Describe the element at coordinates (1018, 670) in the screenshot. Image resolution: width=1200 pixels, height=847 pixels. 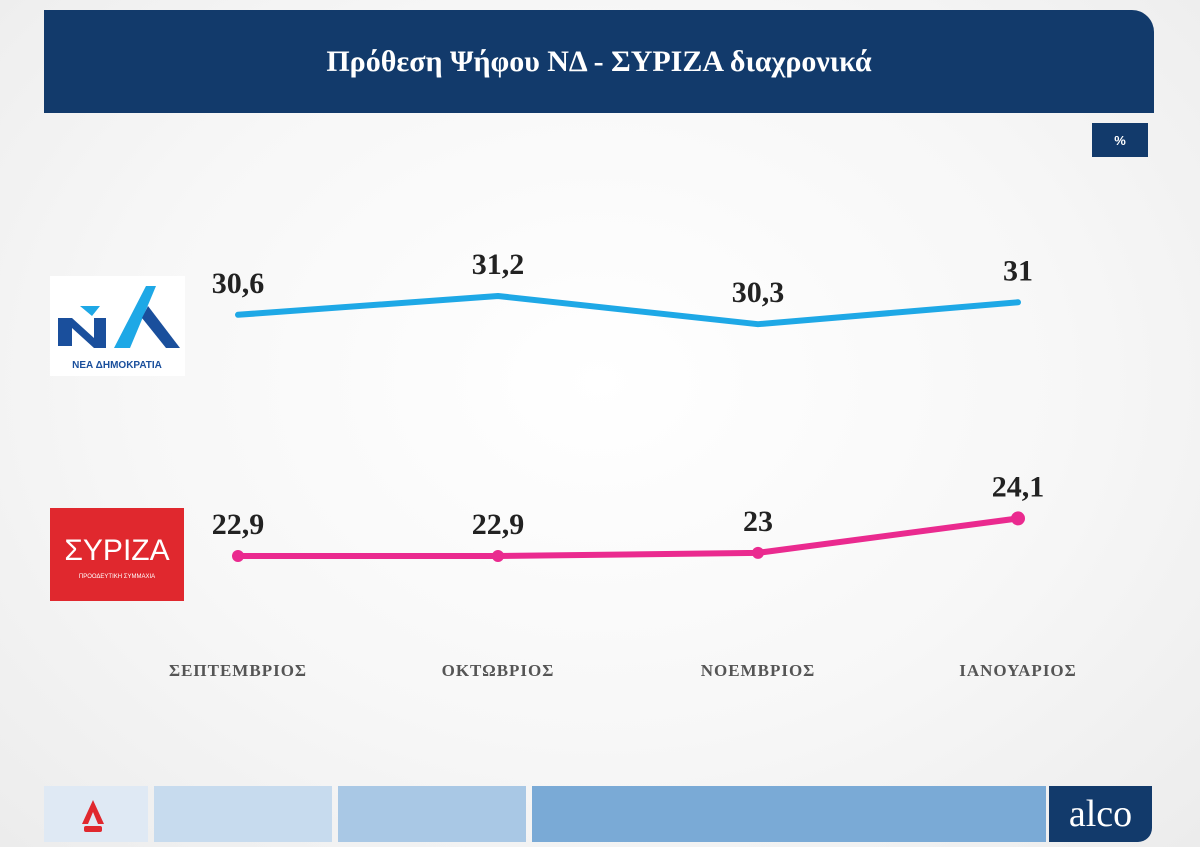
I see `x-tick-label: ΙΑΝΟΥΑΡΙΟΣ` at that location.